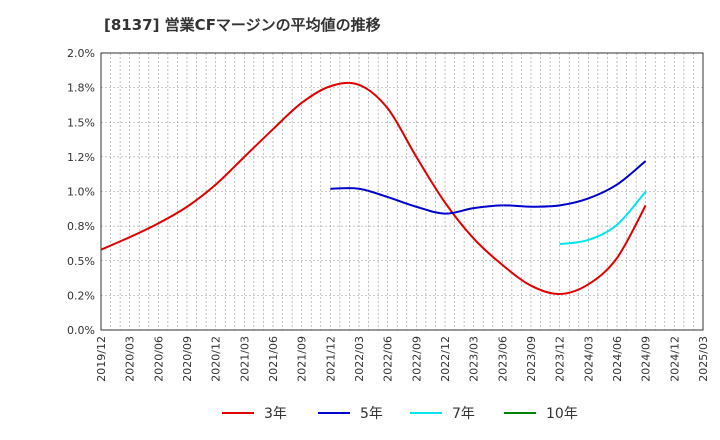  Describe the element at coordinates (81, 157) in the screenshot. I see `y-tick-label: 1.2%` at that location.